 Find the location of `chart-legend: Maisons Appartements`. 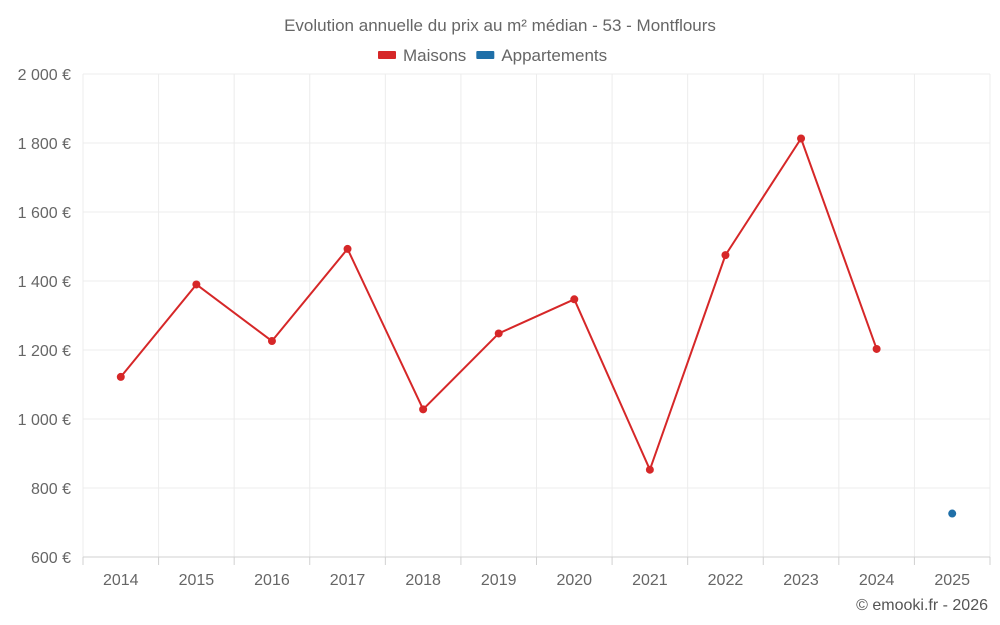

chart-legend: Maisons Appartements is located at coordinates (492, 55).